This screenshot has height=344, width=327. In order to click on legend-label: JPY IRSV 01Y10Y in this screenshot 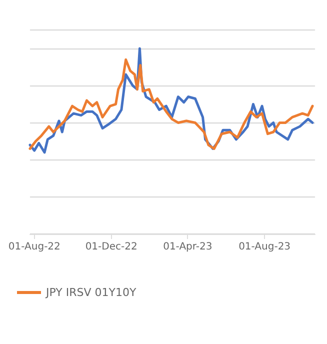, I will do `click(90, 292)`.